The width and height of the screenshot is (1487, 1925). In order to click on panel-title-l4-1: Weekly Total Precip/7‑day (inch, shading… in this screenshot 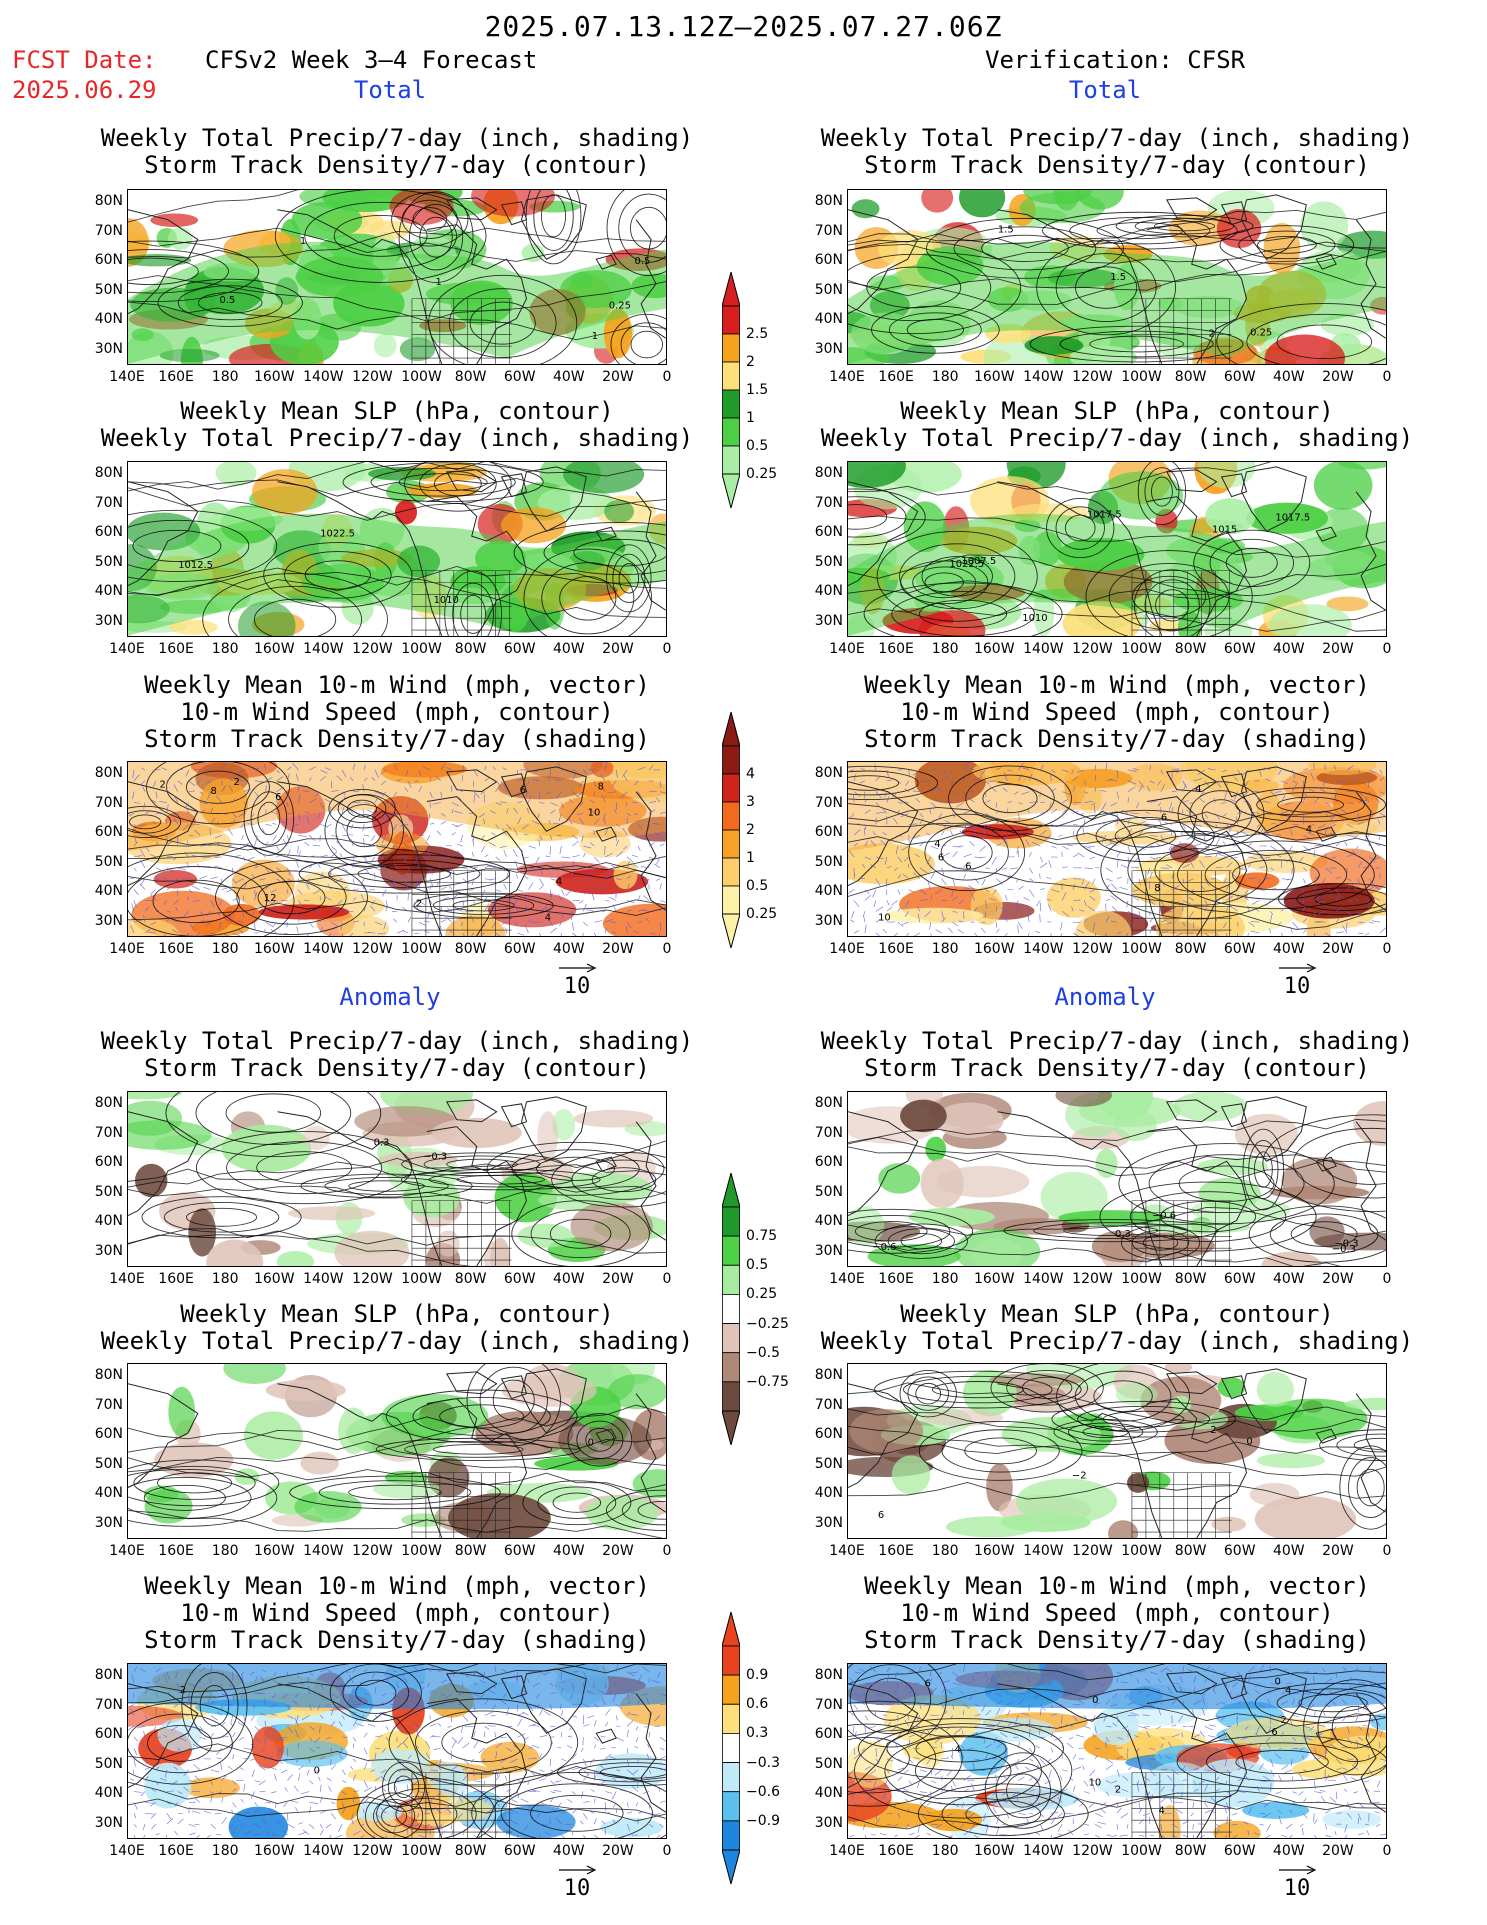, I will do `click(397, 1041)`.